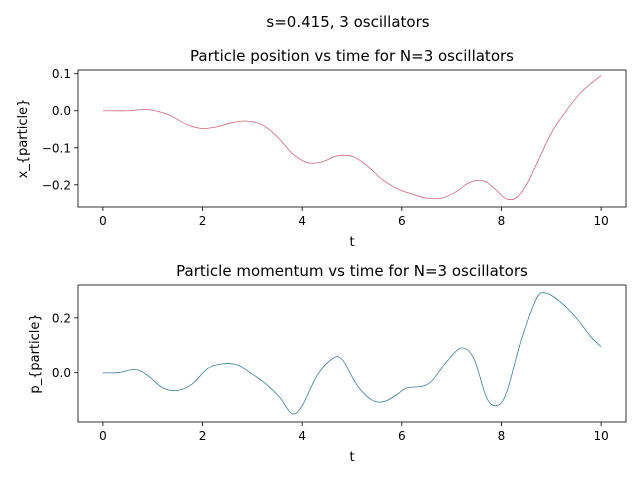 This screenshot has width=640, height=484. Describe the element at coordinates (56, 148) in the screenshot. I see `y-tick-label: −0.1` at that location.